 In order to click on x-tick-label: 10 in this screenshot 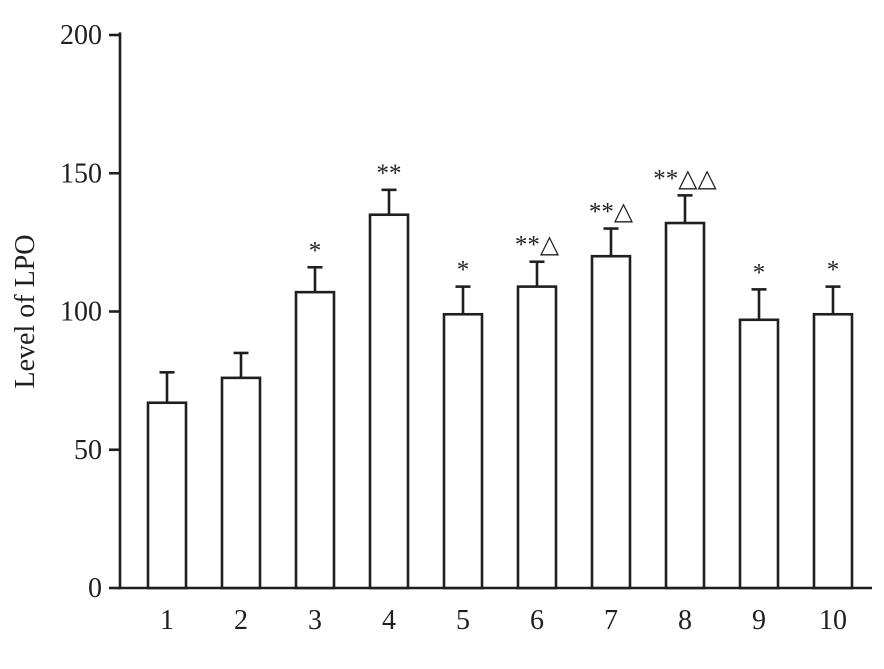, I will do `click(833, 620)`.